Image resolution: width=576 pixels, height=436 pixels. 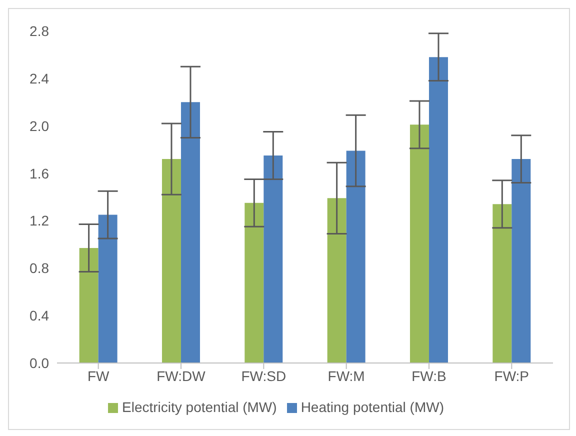 I want to click on y-tick-label: 2.0, so click(x=40, y=126).